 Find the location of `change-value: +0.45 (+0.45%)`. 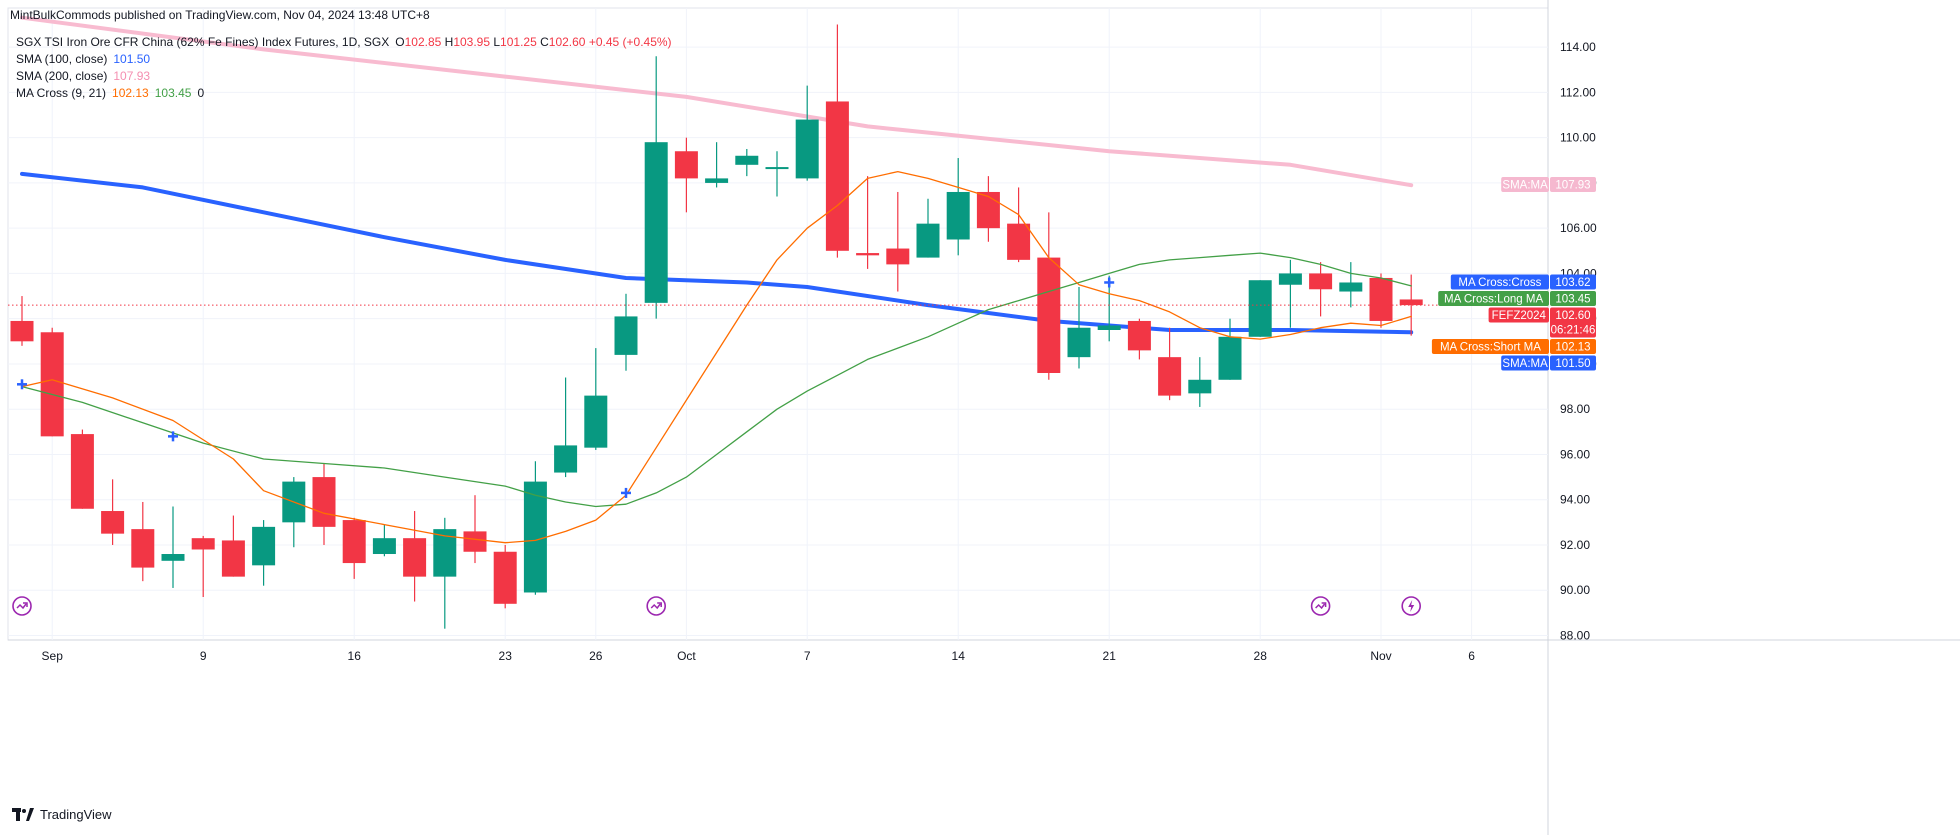

change-value: +0.45 (+0.45%) is located at coordinates (630, 42).